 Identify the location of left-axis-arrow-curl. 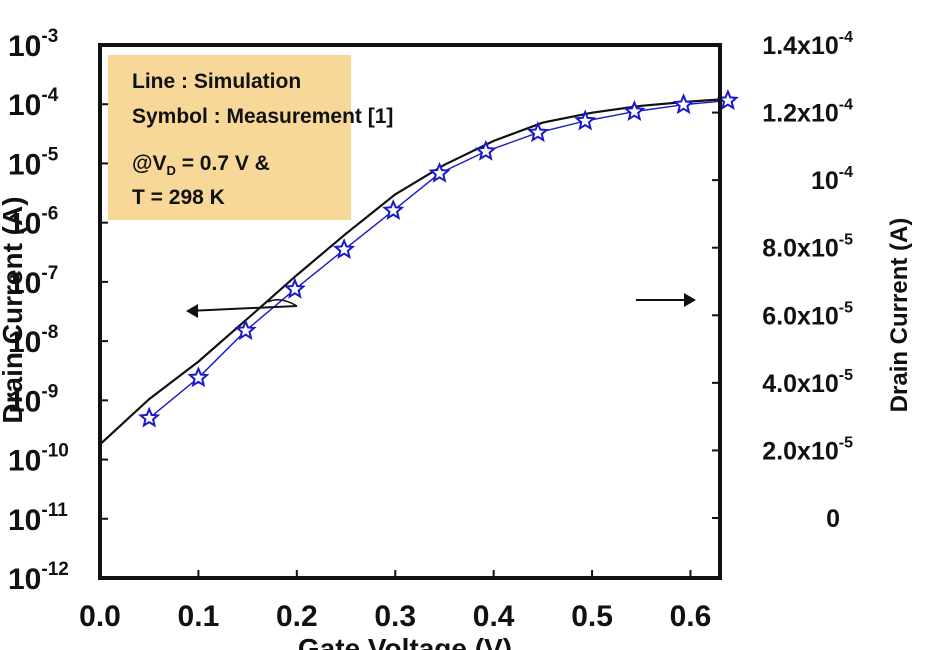
(282, 303).